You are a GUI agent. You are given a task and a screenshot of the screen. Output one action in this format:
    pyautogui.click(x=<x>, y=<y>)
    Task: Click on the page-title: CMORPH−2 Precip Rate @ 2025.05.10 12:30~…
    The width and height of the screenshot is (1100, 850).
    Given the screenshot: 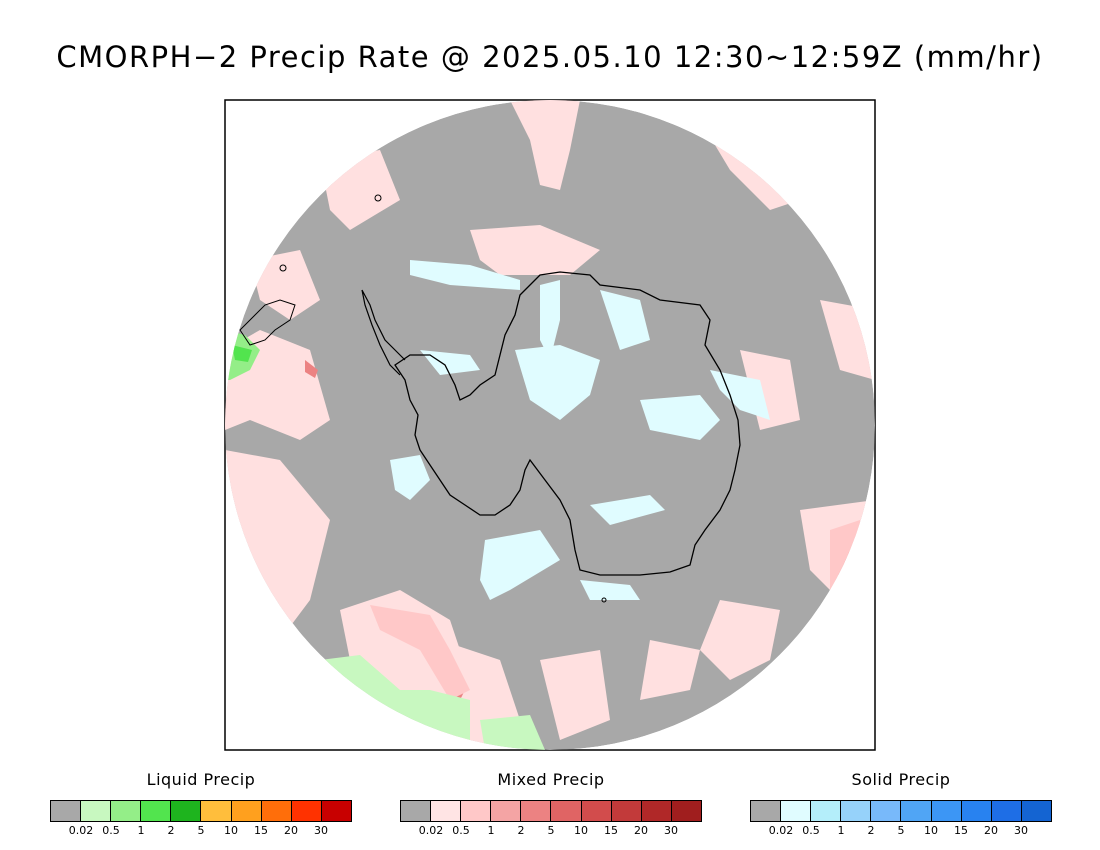 What is the action you would take?
    pyautogui.click(x=550, y=57)
    